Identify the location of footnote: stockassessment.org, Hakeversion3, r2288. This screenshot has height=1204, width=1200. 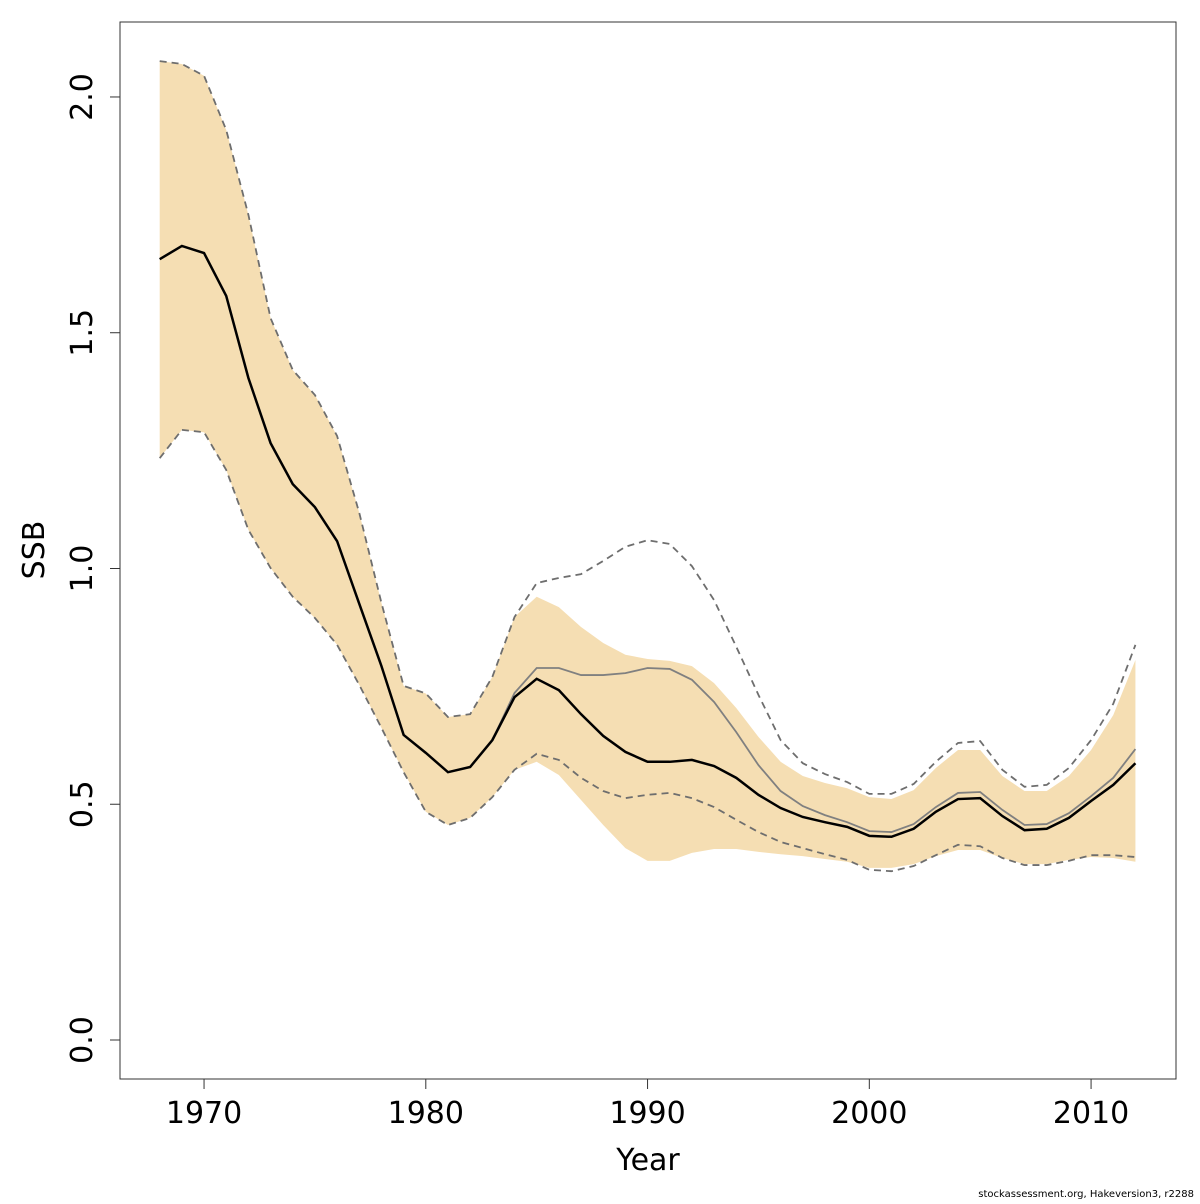
(1086, 1194).